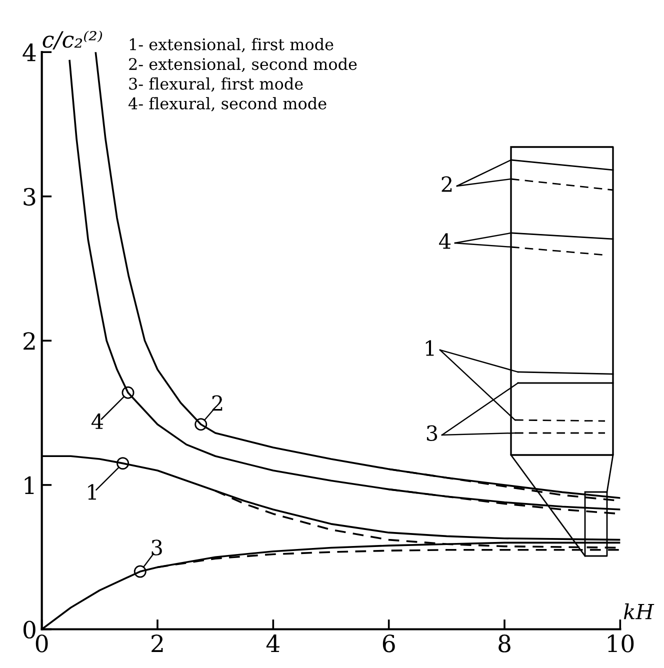  What do you see at coordinates (42, 643) in the screenshot?
I see `x-tick-label: 0` at bounding box center [42, 643].